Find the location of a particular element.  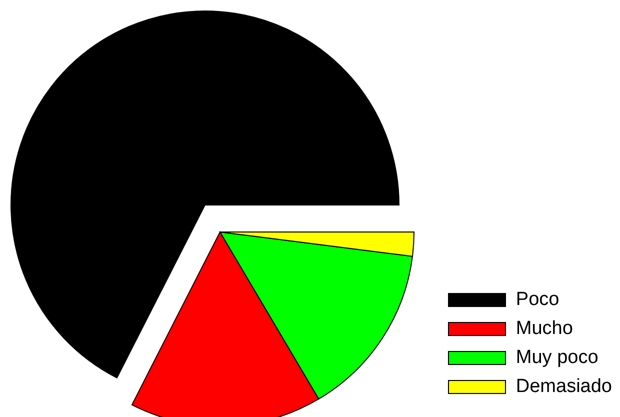

legend-label: Demasiado is located at coordinates (564, 387).